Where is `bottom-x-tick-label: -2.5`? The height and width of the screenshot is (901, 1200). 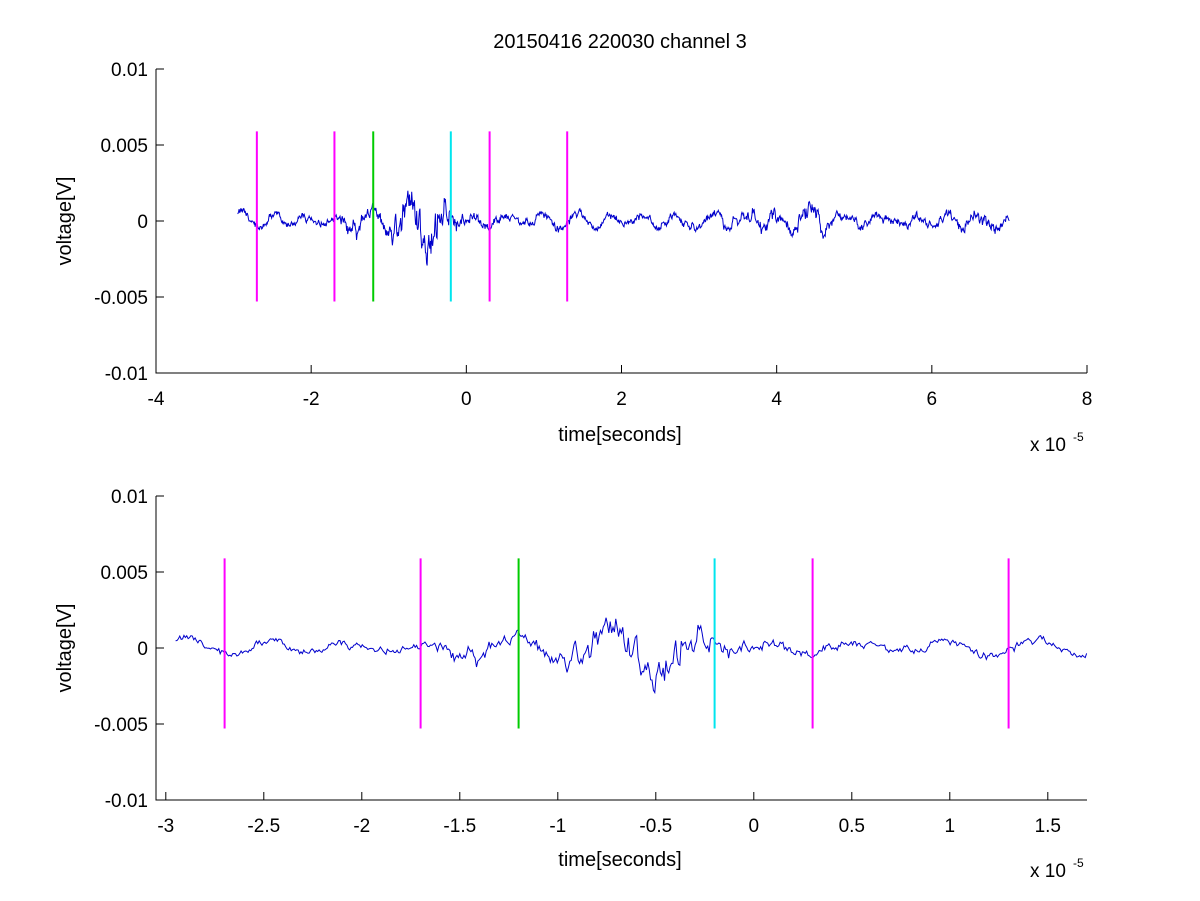
bottom-x-tick-label: -2.5 is located at coordinates (263, 826).